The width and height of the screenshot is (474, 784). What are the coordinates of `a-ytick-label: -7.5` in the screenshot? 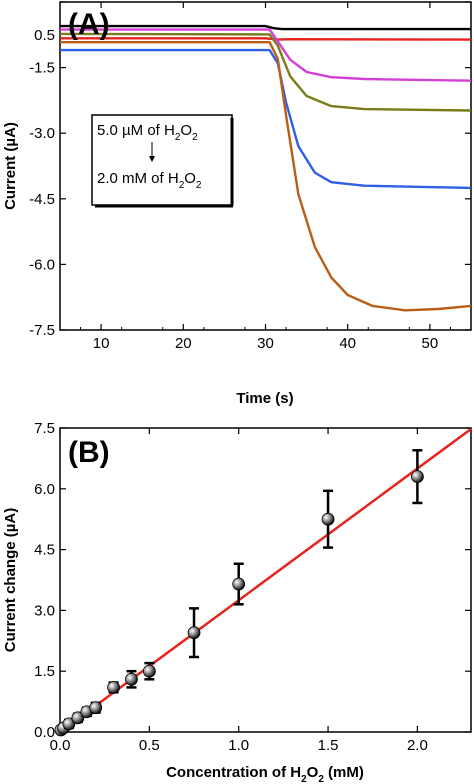 It's located at (42, 330).